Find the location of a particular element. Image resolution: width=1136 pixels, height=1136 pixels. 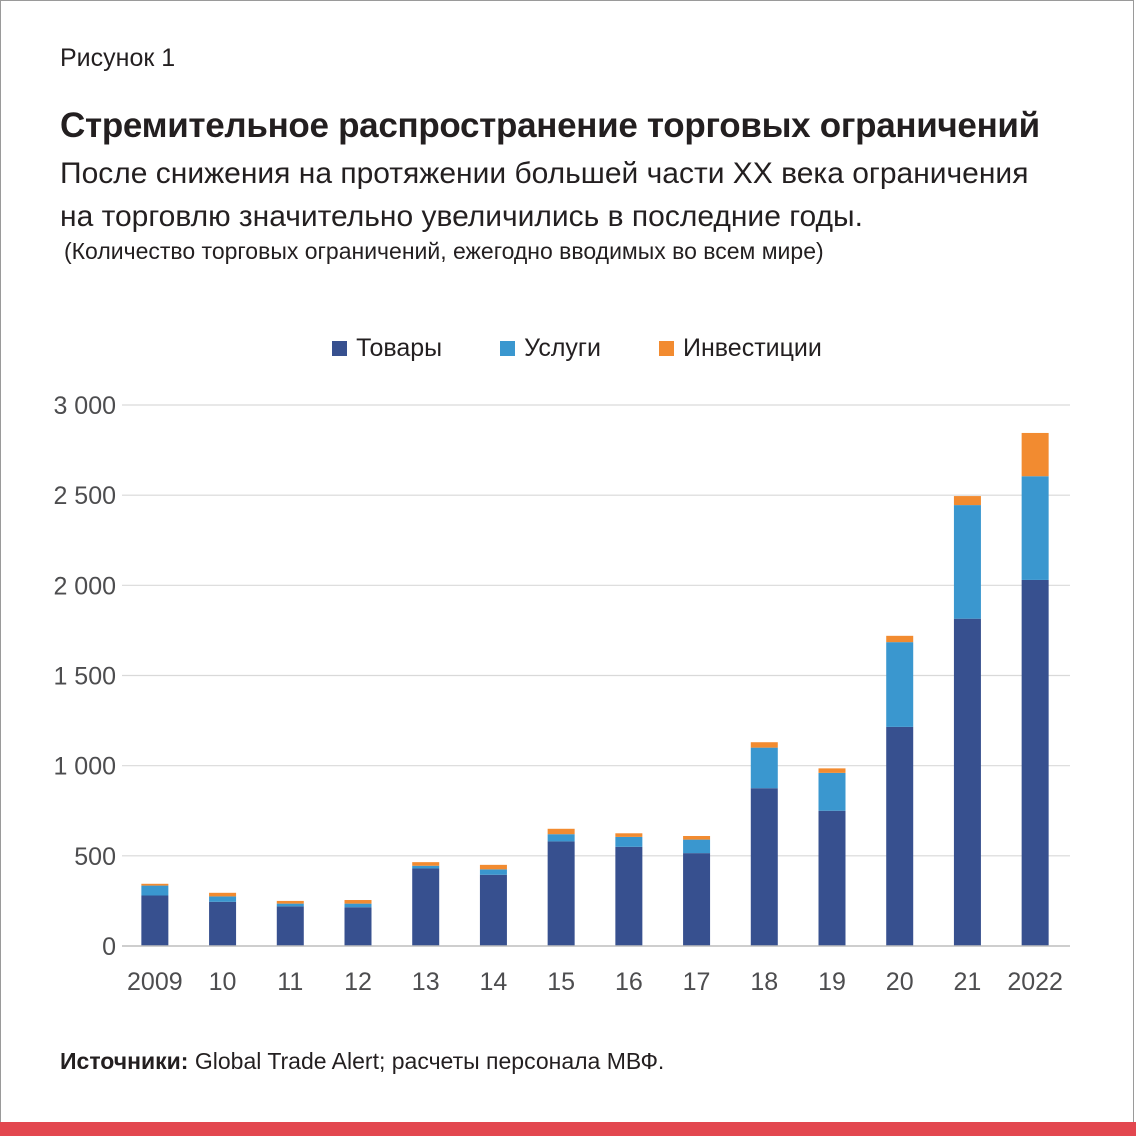

x-tick-label: 12 is located at coordinates (358, 982).